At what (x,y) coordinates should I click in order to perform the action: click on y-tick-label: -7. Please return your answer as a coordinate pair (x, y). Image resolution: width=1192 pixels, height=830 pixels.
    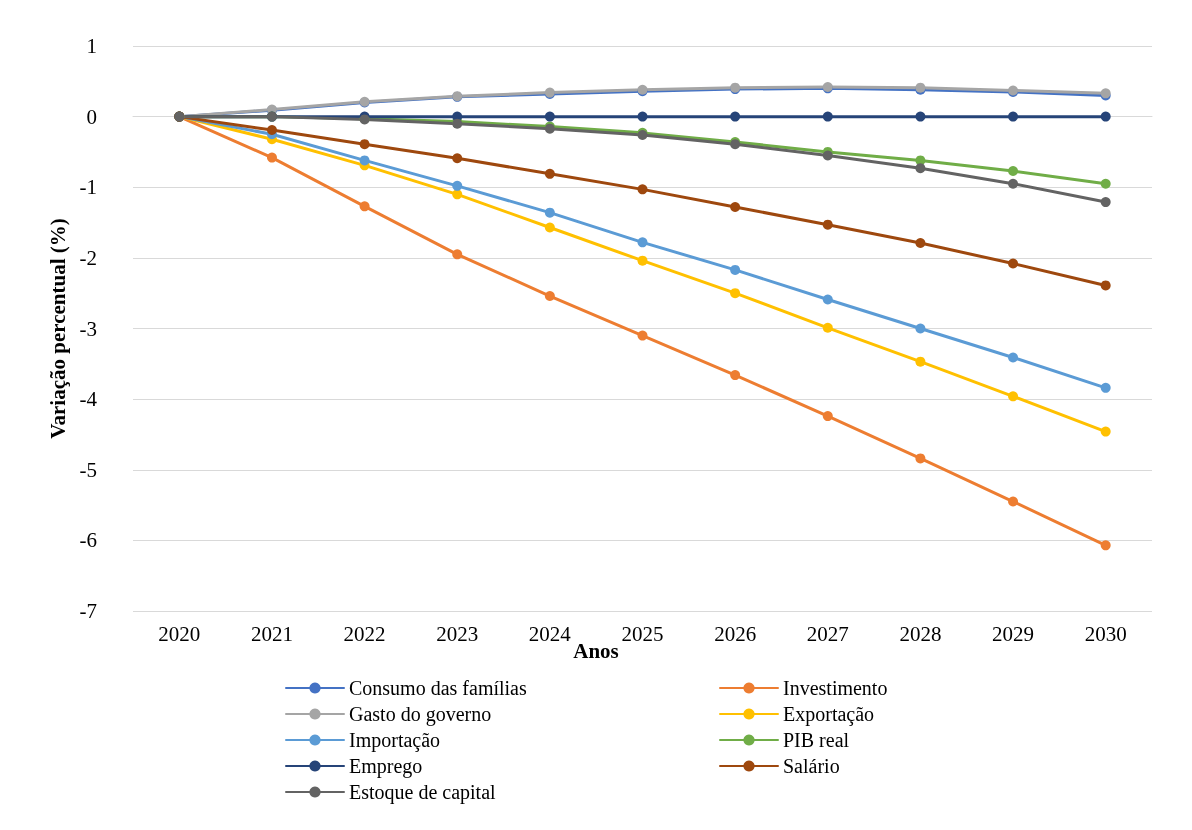
    Looking at the image, I should click on (88, 611).